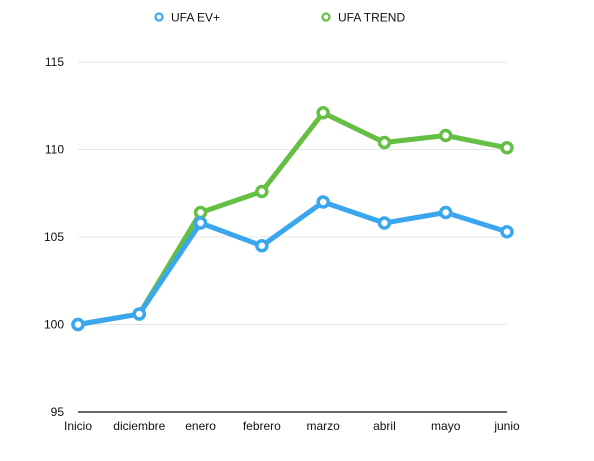  I want to click on y-tick-label-105: 105, so click(54, 237).